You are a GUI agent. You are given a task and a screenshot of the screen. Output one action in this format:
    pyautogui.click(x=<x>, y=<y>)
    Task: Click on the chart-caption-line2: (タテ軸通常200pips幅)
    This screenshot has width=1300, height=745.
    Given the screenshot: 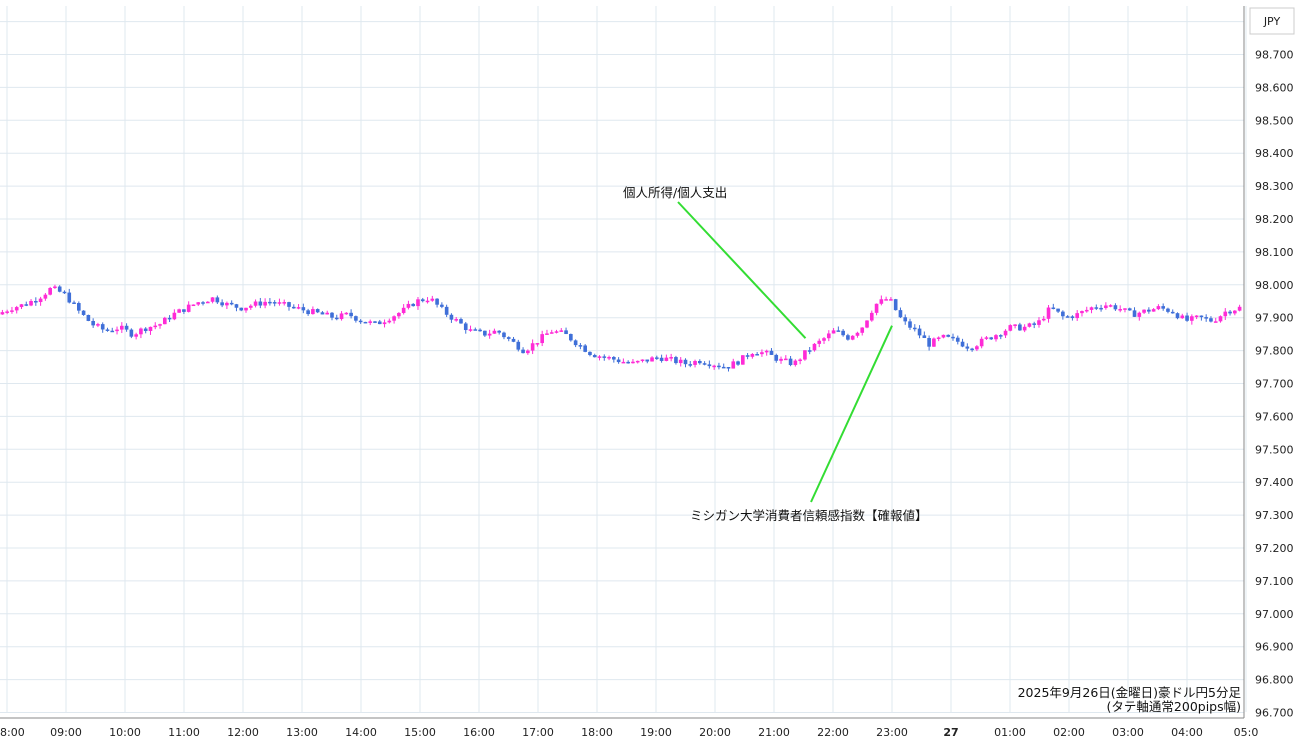 What is the action you would take?
    pyautogui.click(x=1174, y=706)
    